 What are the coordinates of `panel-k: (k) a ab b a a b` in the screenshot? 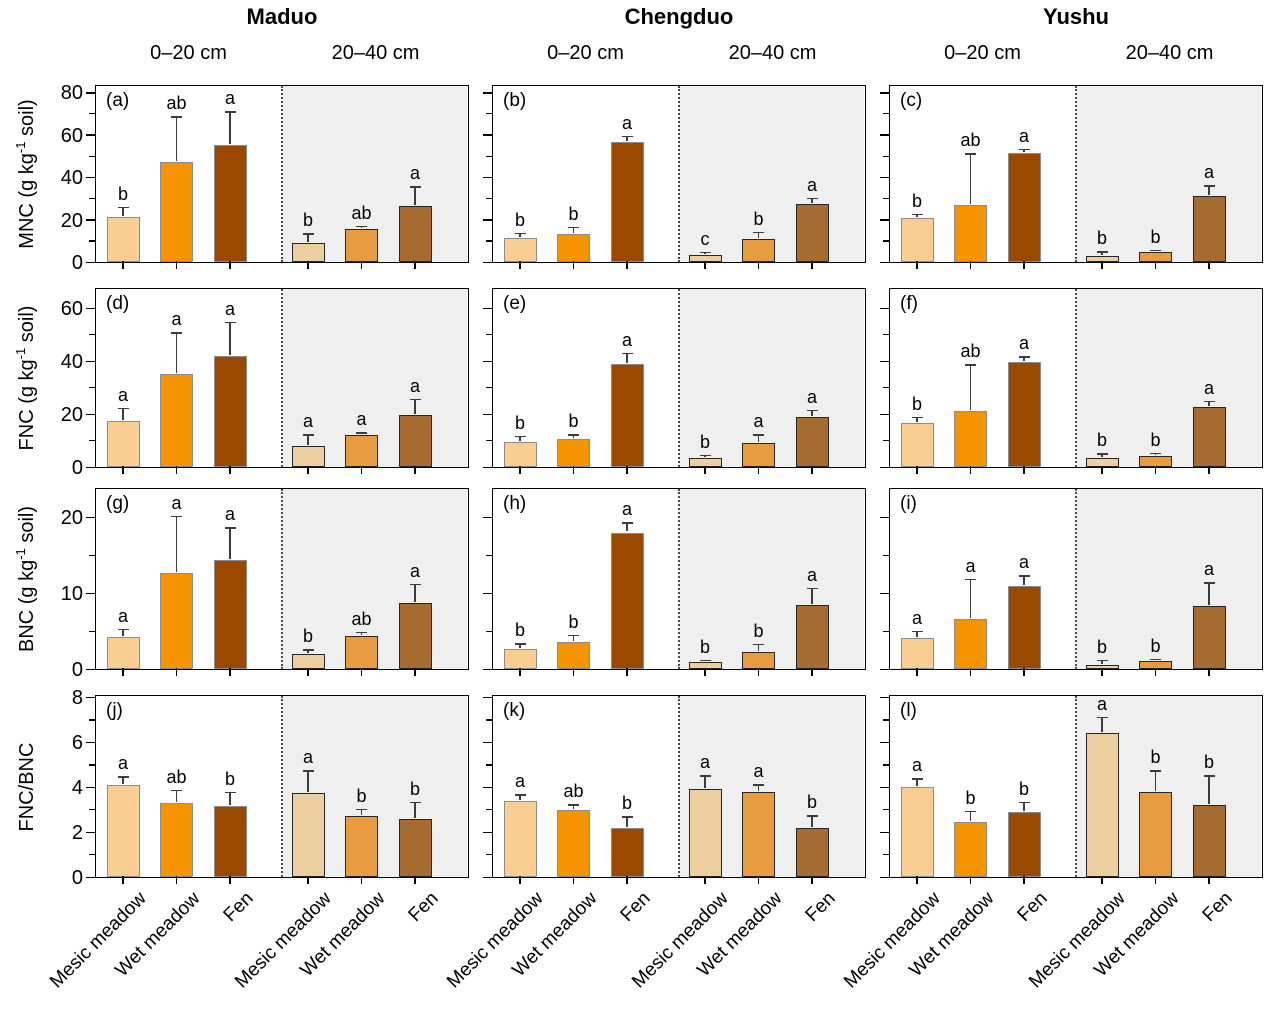 It's located at (674, 789).